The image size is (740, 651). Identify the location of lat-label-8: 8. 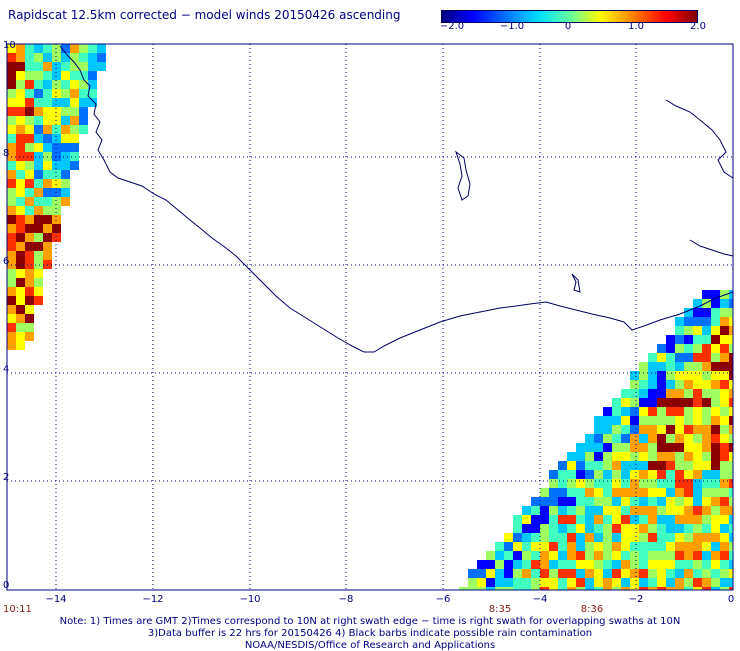
(6, 153).